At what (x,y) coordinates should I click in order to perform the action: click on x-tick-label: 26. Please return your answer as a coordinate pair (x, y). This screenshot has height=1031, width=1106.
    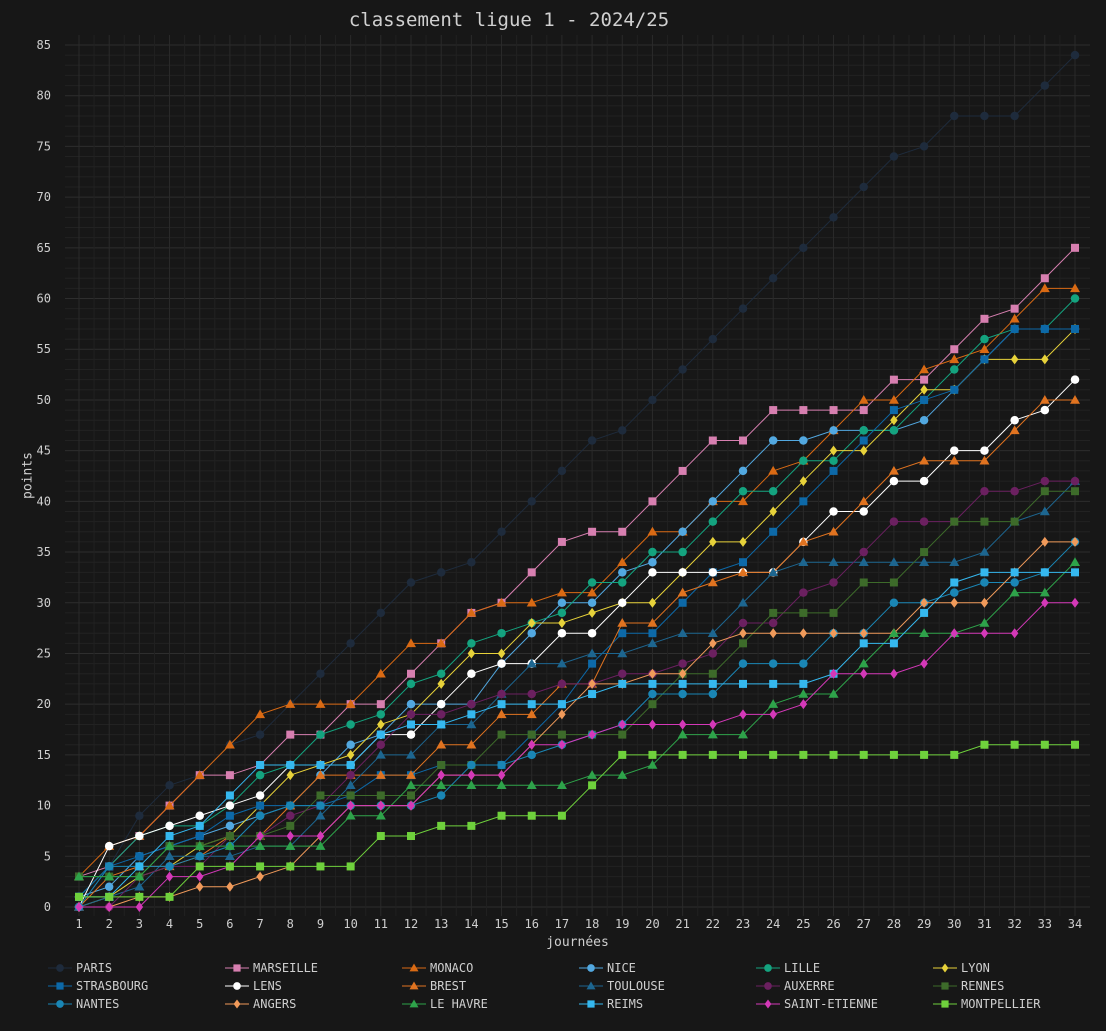
    Looking at the image, I should click on (833, 924).